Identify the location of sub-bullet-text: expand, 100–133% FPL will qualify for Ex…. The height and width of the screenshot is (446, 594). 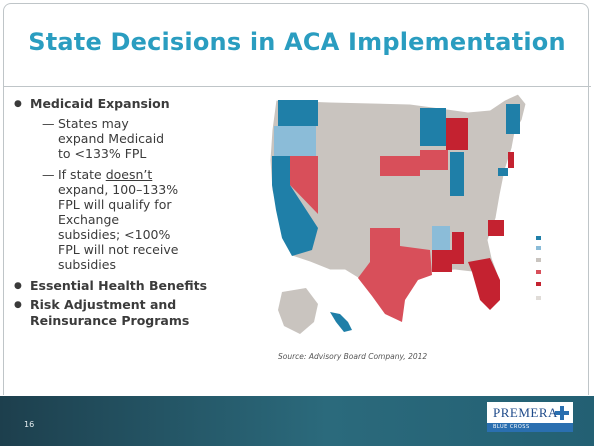
(118, 227).